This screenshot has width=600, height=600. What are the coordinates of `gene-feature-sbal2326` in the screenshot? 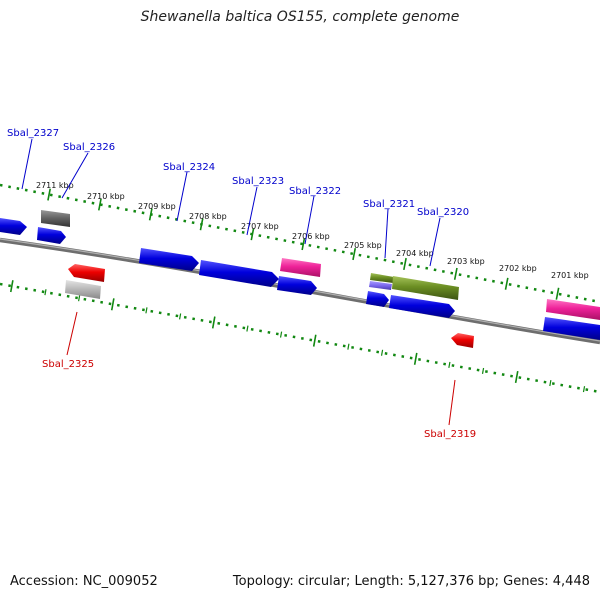 It's located at (51, 235).